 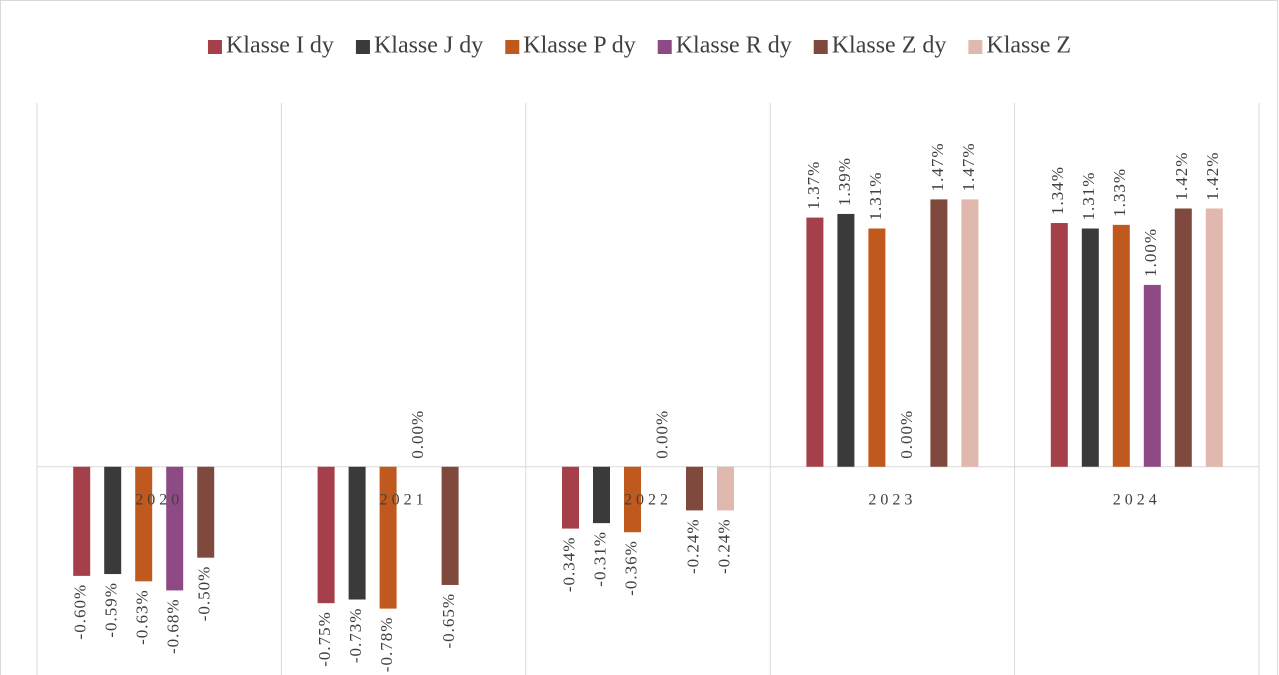 I want to click on data-label: -0.50%, so click(x=204, y=594).